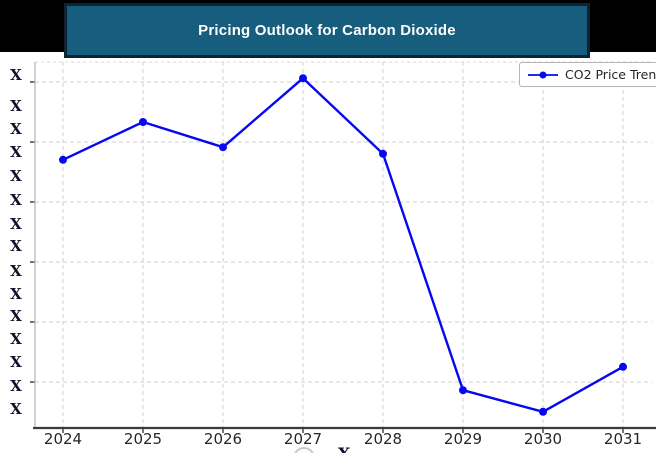 The image size is (656, 453). Describe the element at coordinates (143, 439) in the screenshot. I see `x-tick-label: 2025` at that location.